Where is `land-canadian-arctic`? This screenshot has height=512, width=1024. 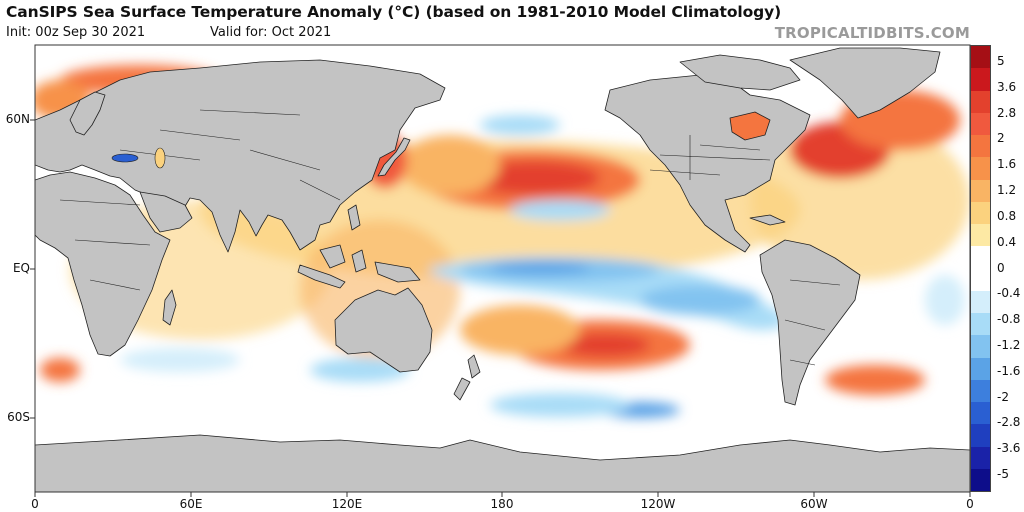 land-canadian-arctic is located at coordinates (740, 72).